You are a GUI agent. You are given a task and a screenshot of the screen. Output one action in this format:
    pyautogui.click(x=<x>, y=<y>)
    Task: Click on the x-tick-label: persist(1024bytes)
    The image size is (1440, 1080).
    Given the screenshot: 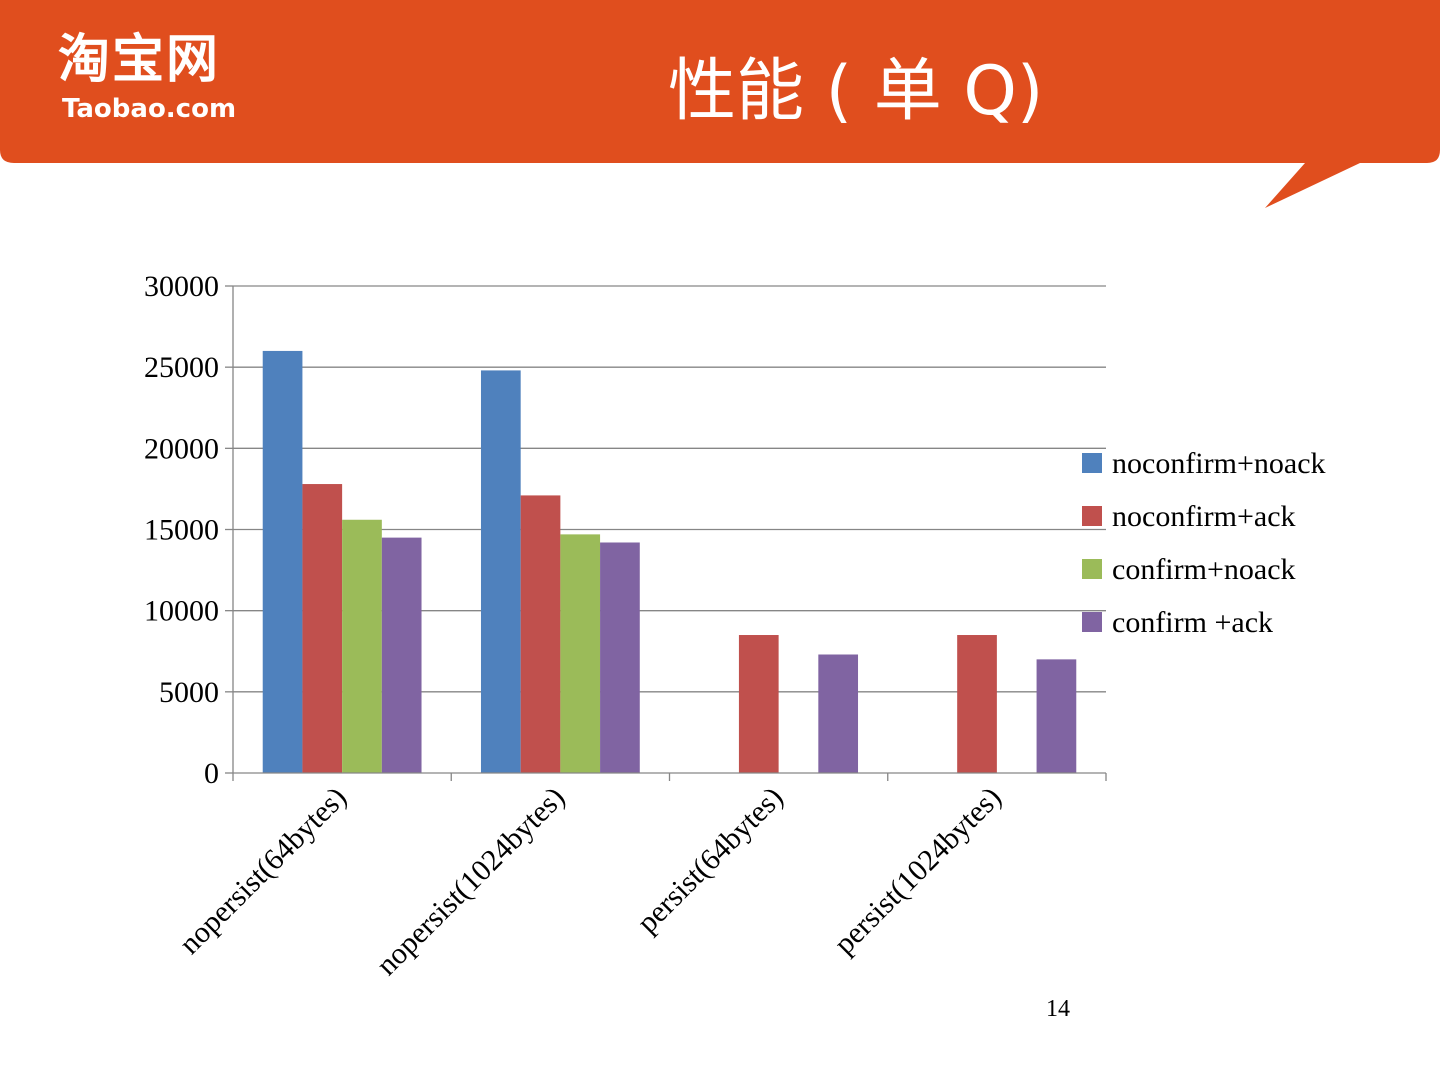 What is the action you would take?
    pyautogui.click(x=918, y=871)
    